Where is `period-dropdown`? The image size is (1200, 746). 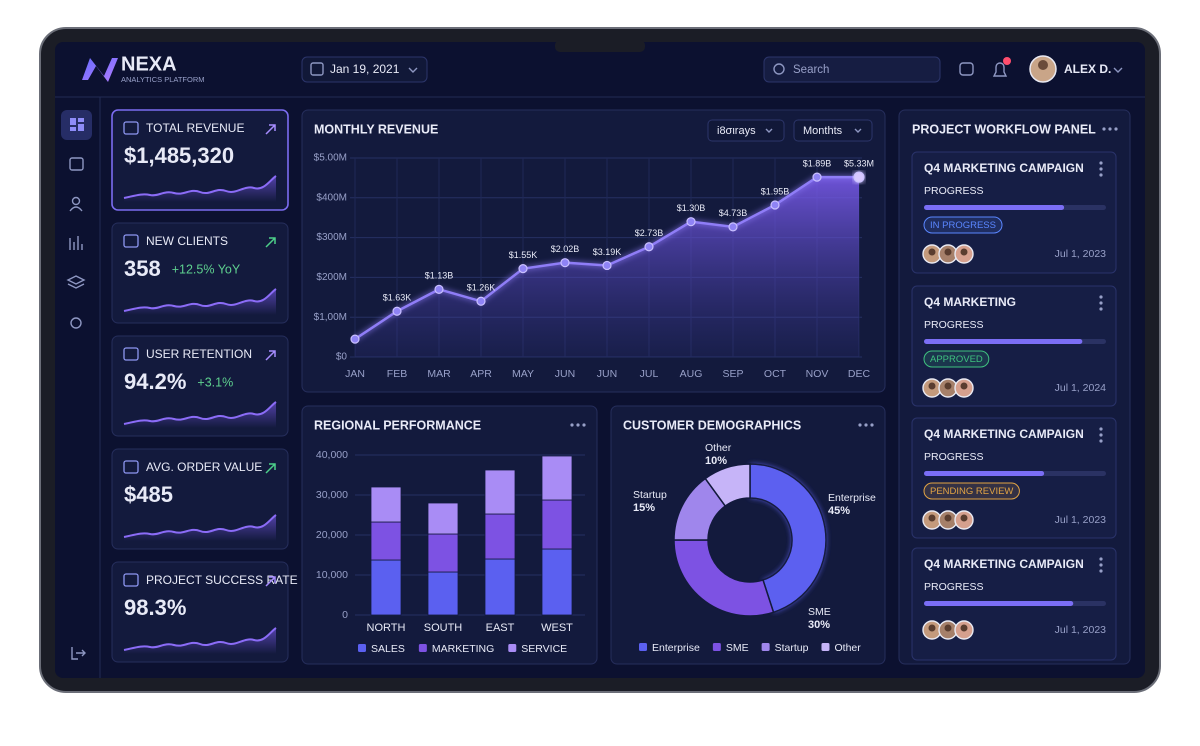
period-dropdown is located at coordinates (833, 130).